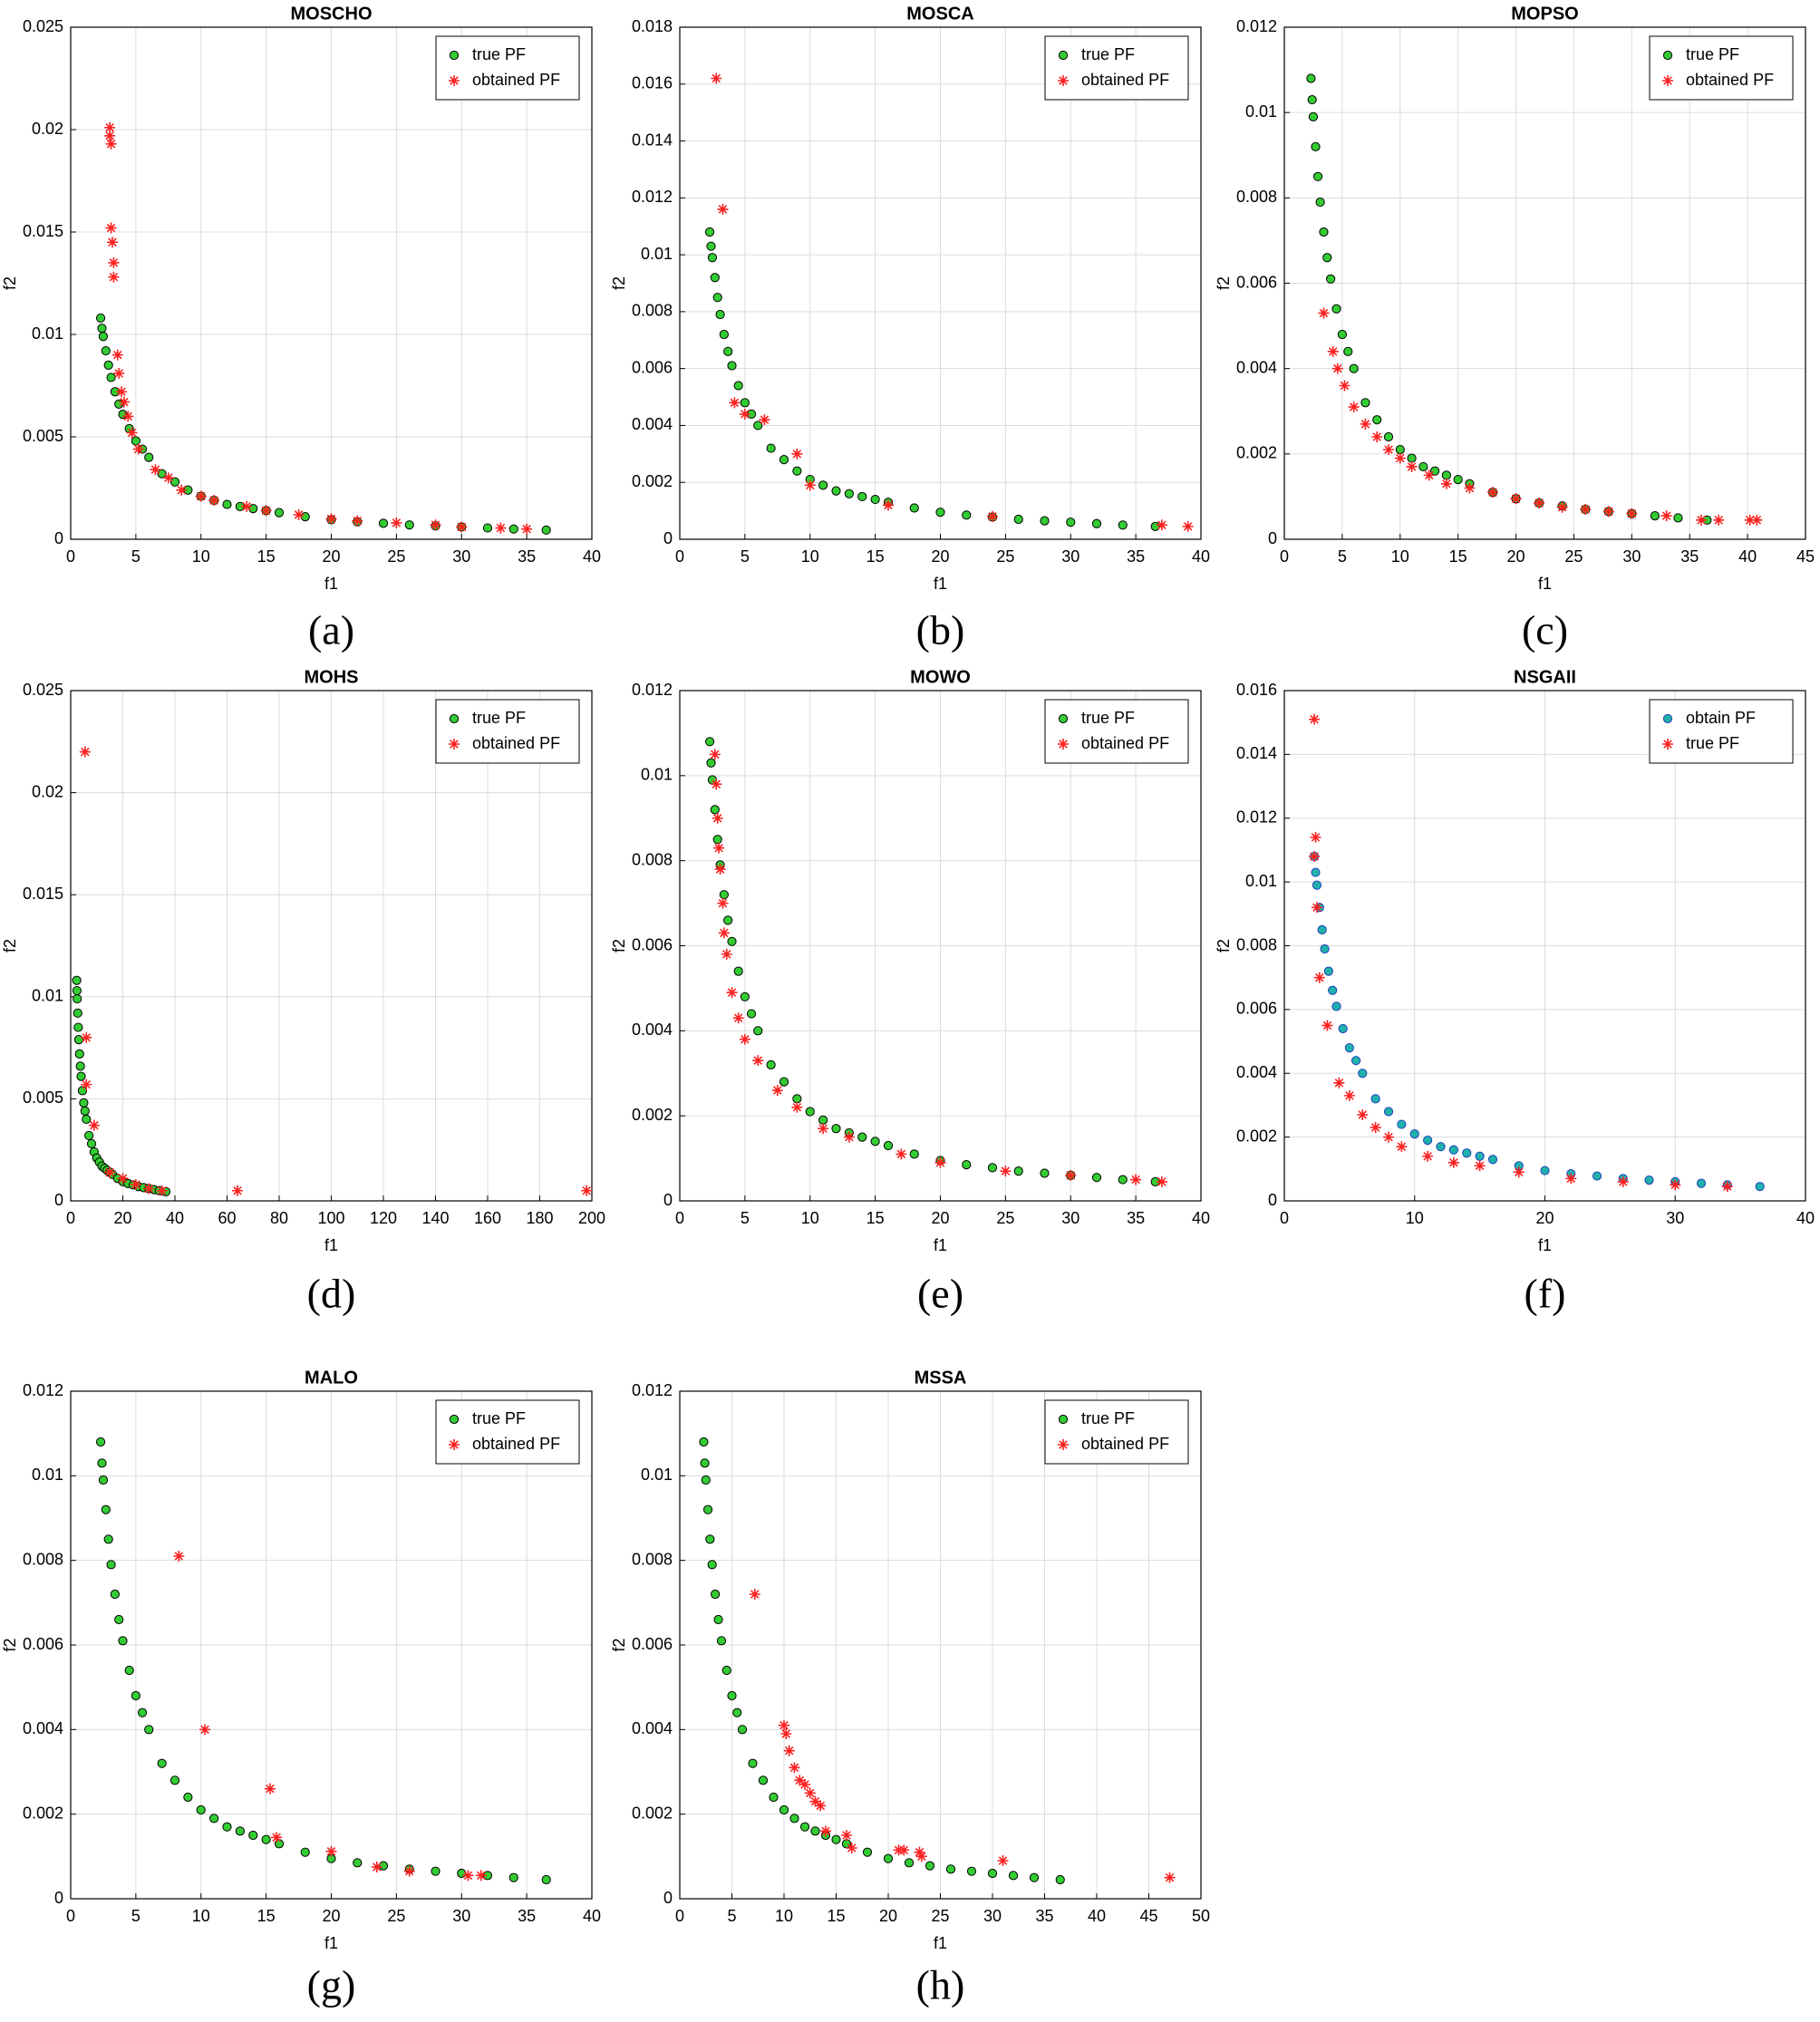 This screenshot has height=2022, width=1820. What do you see at coordinates (940, 1985) in the screenshot?
I see `panel-label: (h)` at bounding box center [940, 1985].